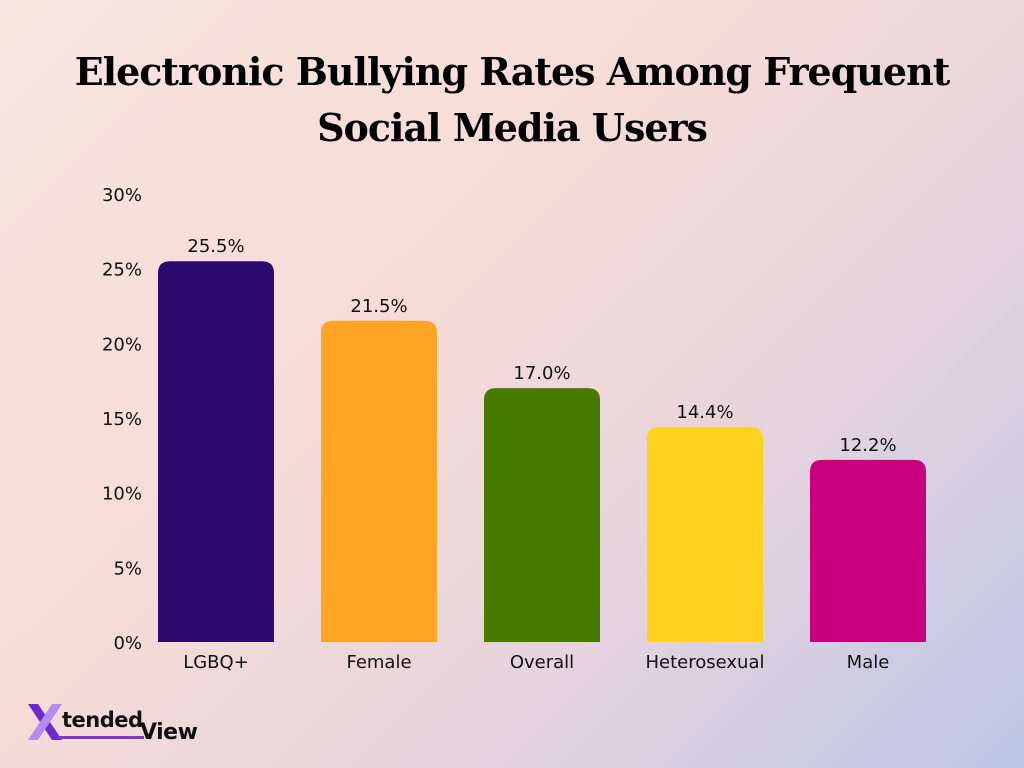 The width and height of the screenshot is (1024, 768). What do you see at coordinates (216, 662) in the screenshot?
I see `x-tick-label: LGBQ+` at bounding box center [216, 662].